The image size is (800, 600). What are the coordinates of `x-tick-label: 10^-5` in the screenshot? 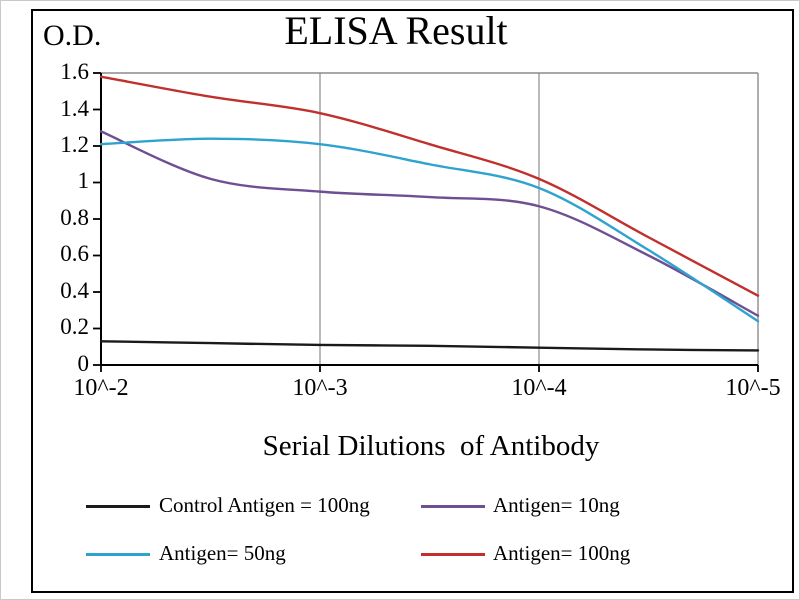 It's located at (753, 388).